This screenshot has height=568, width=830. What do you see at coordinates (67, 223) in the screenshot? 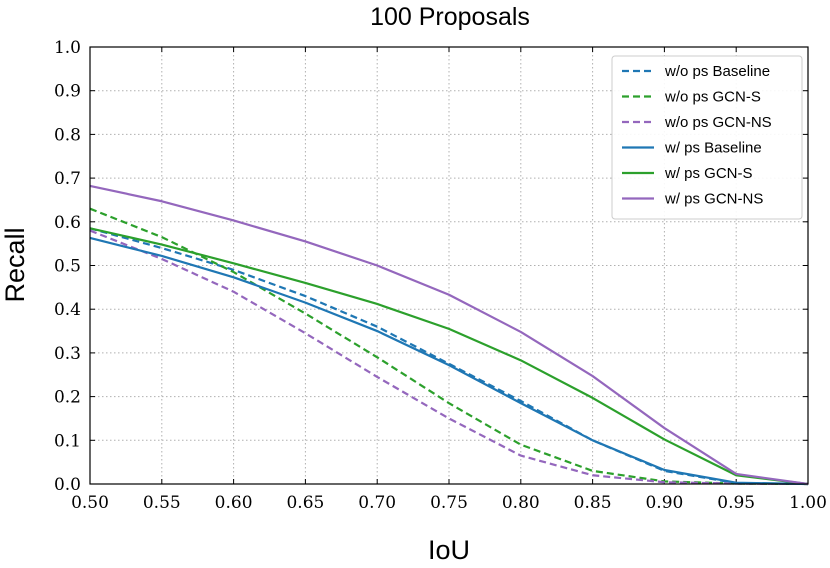
I see `y-tick-label: 0.6` at bounding box center [67, 223].